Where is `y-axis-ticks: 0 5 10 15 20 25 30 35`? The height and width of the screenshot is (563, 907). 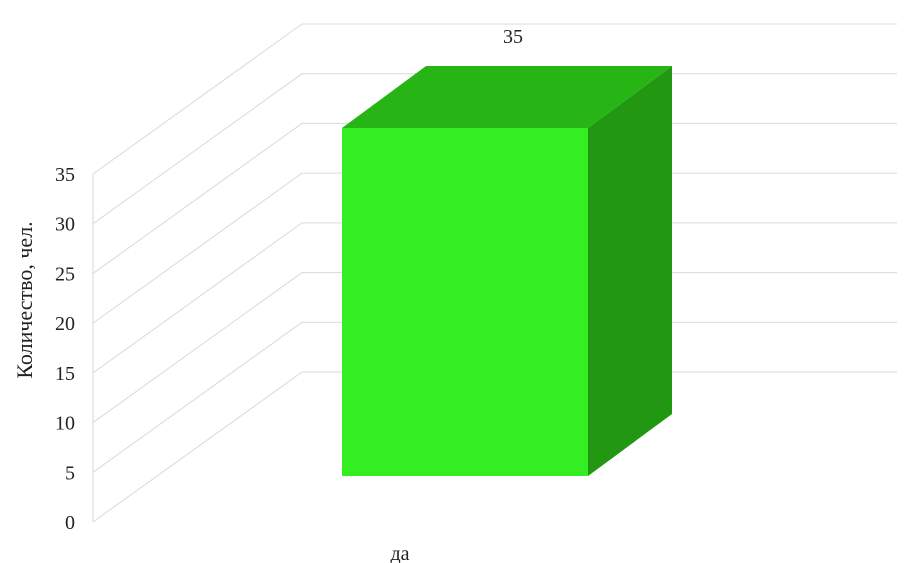 y-axis-ticks: 0 5 10 15 20 25 30 35 is located at coordinates (65, 349).